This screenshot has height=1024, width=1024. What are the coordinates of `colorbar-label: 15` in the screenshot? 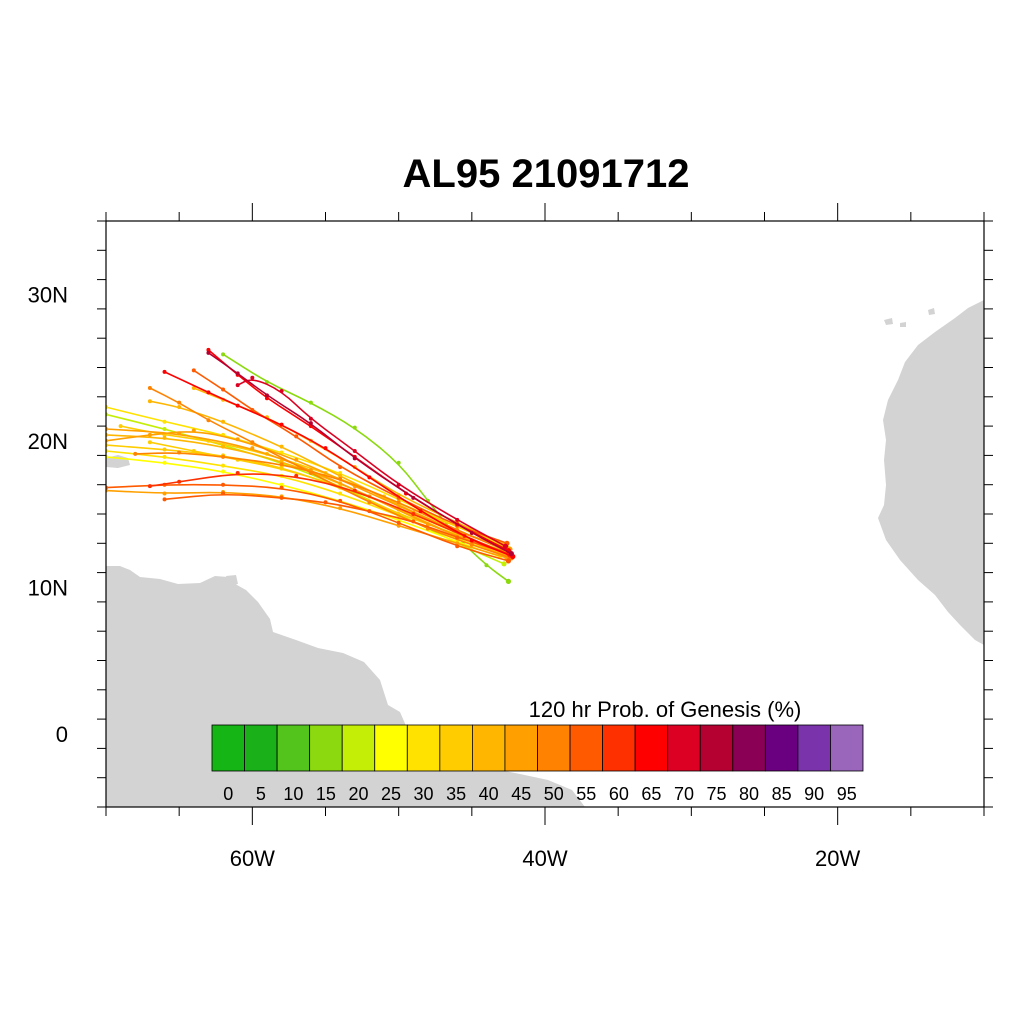 It's located at (326, 794).